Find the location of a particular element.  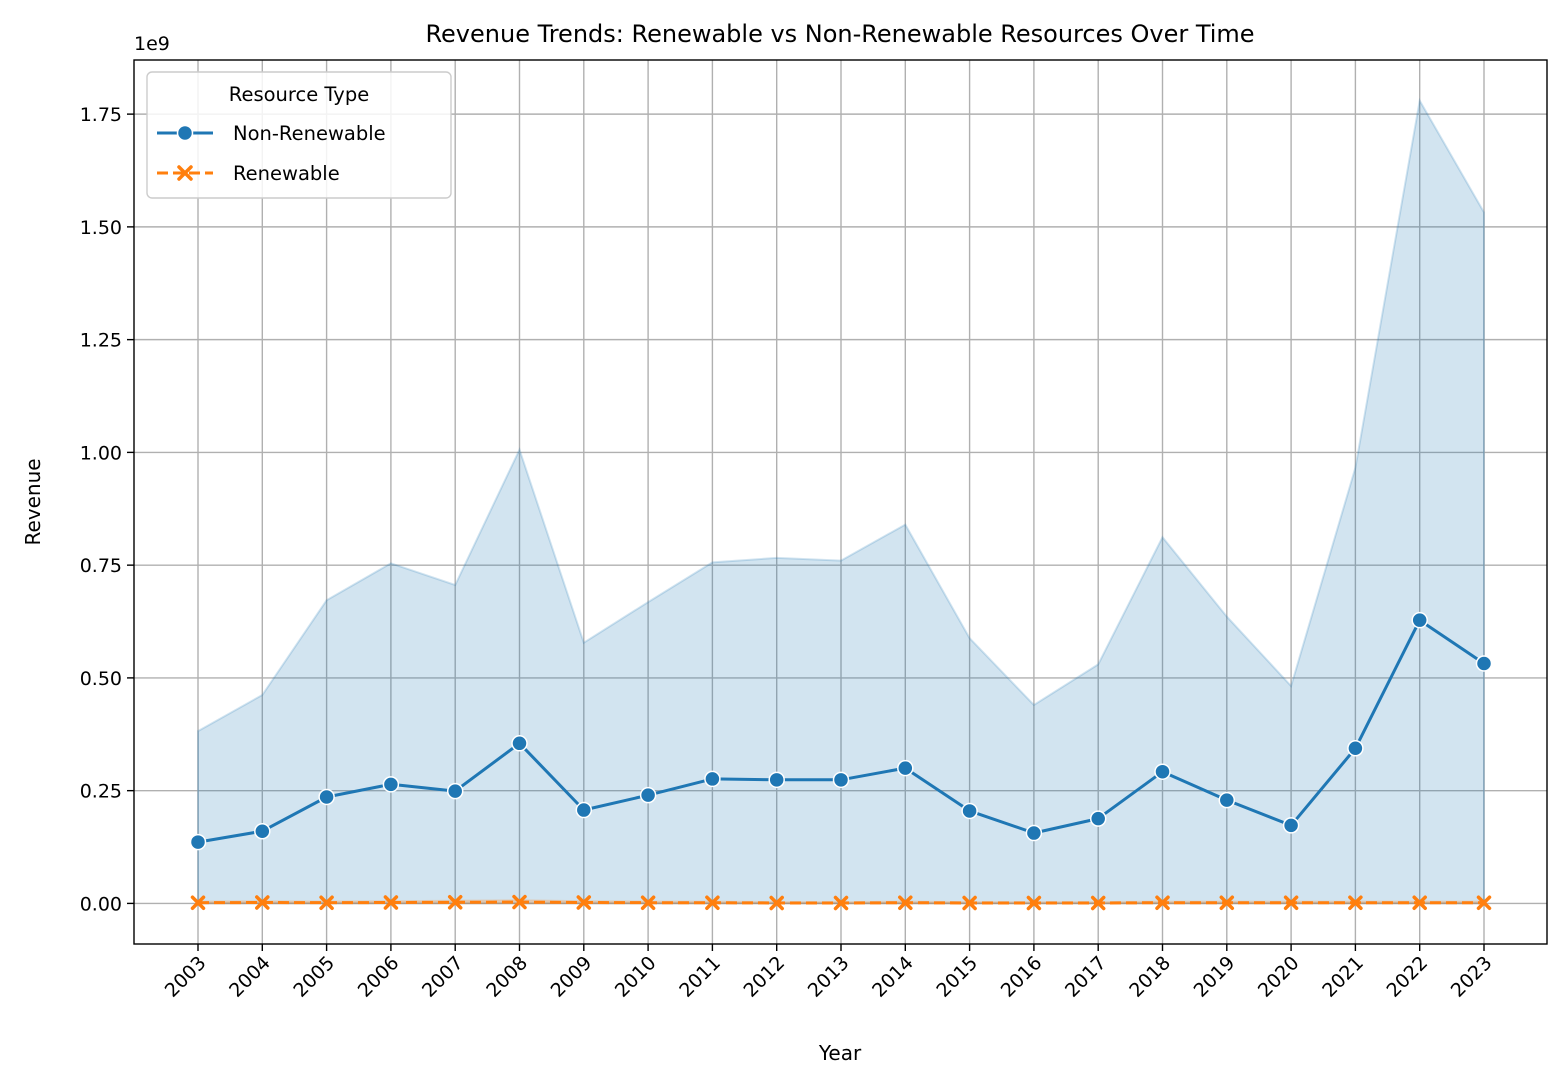

legend-entry-renewable: Renewable is located at coordinates (248, 173).